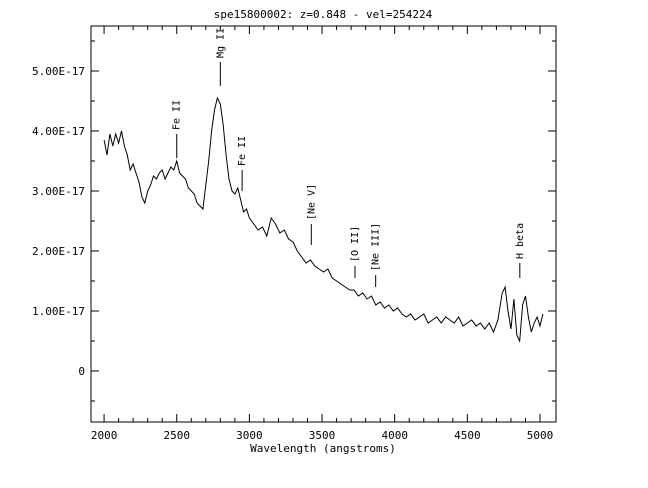 The height and width of the screenshot is (488, 648). I want to click on x-axis-tick-labels: 2000 2500 3000 3500 4000 4500 5000, so click(322, 435).